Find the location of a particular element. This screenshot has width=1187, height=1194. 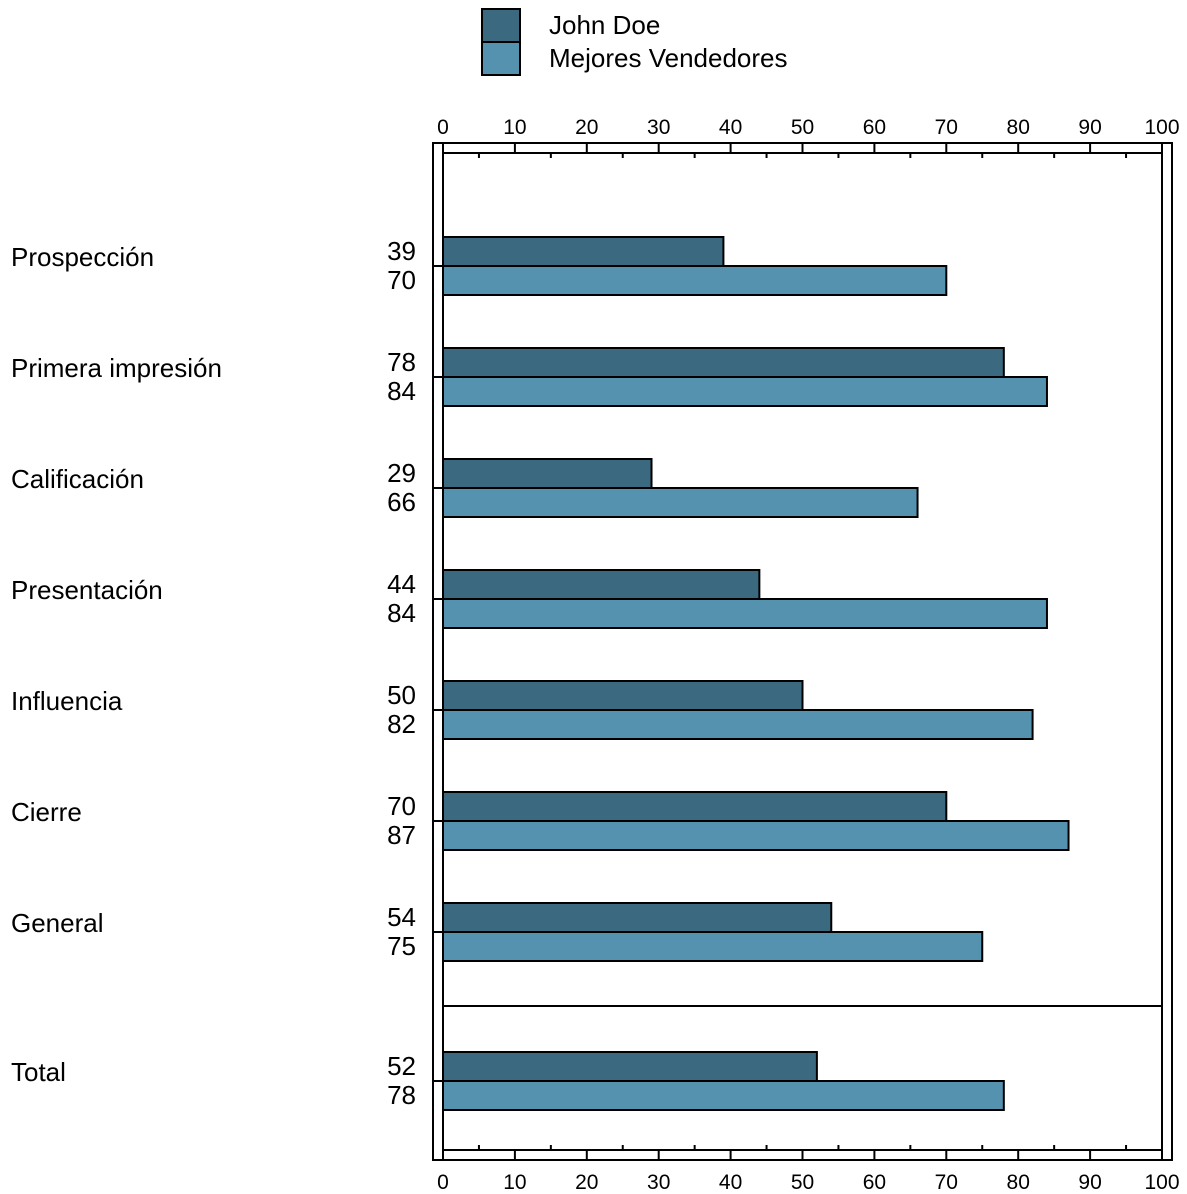

category-label: Presentación is located at coordinates (87, 590).